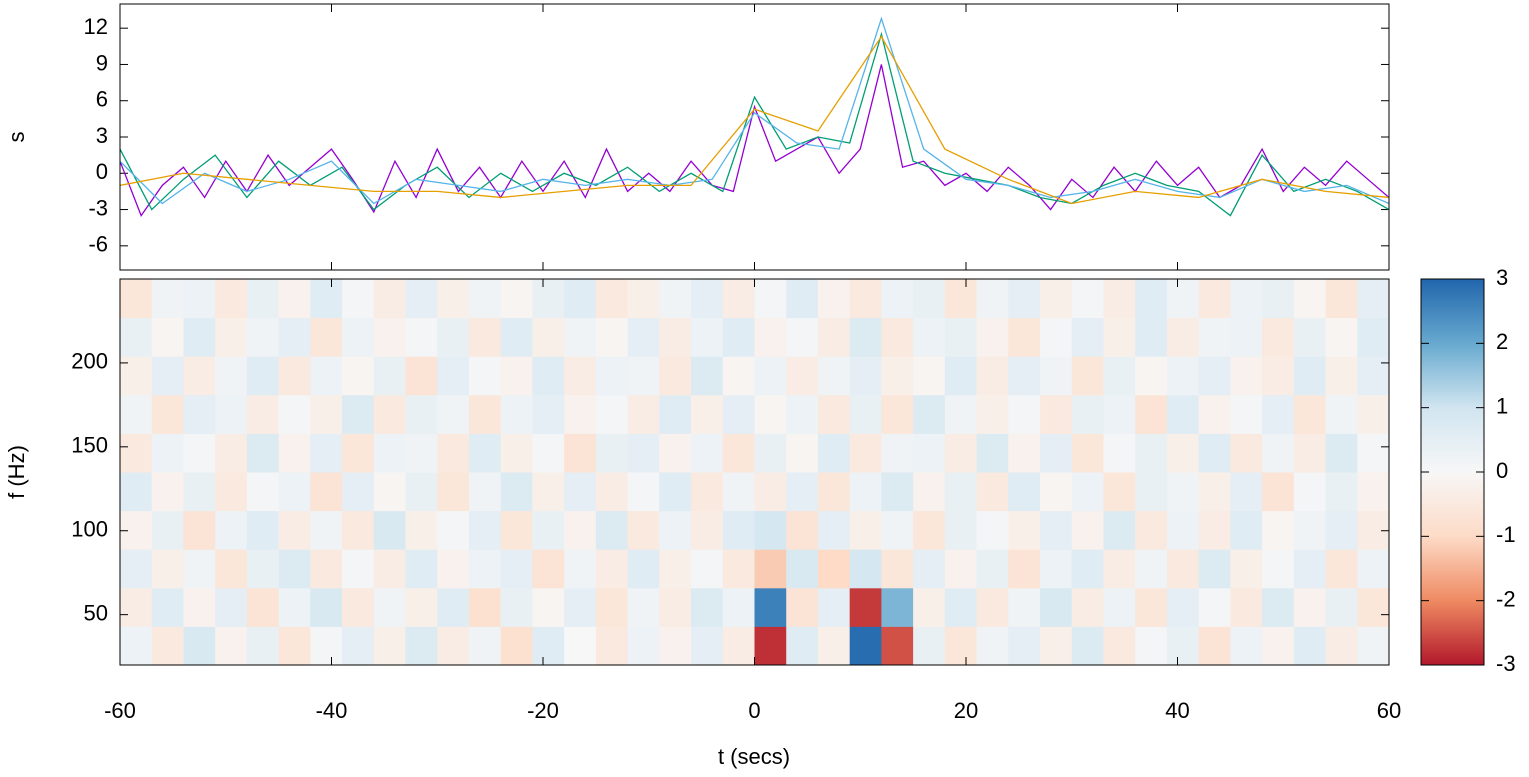 This screenshot has height=777, width=1529. What do you see at coordinates (1506, 598) in the screenshot?
I see `colorbar-tick-label: -2` at bounding box center [1506, 598].